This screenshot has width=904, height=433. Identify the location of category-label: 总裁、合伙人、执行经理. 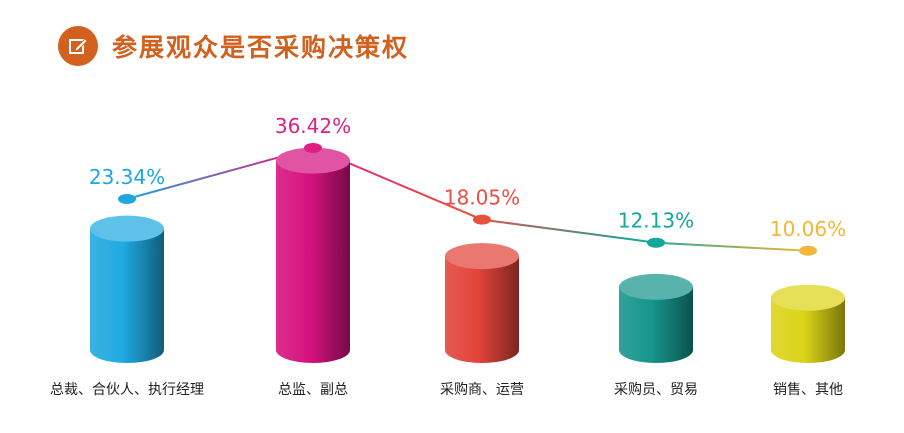
(127, 390).